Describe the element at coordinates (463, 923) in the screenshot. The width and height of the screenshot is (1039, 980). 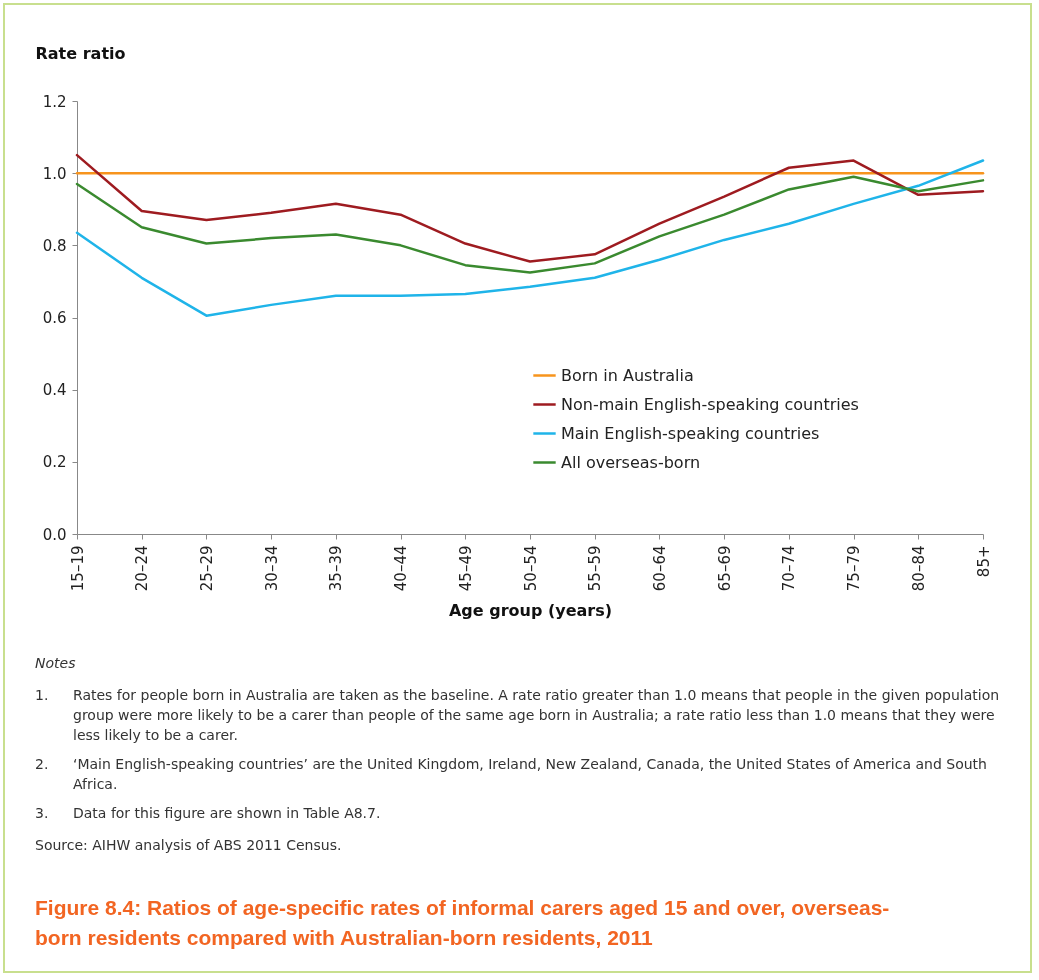
I see `text: Figure 8.4: Ratios of age-specific rates of informal carers aged 15 and over, overseas-born residents compared with Australian-born residents, 2011` at that location.